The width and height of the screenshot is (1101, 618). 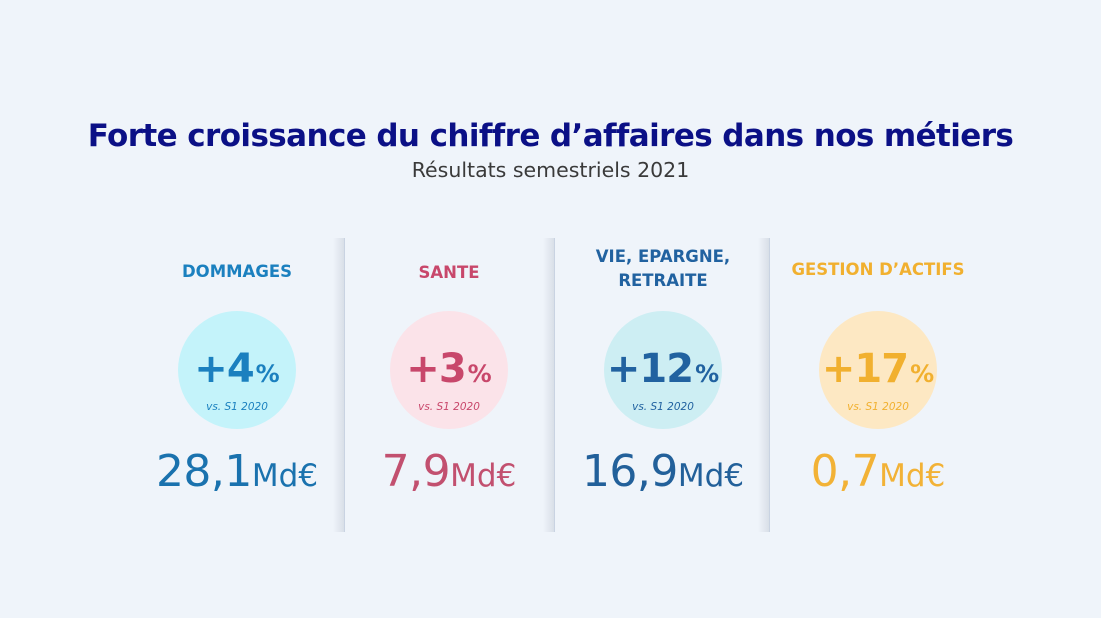 I want to click on growth-value: +3%, so click(x=449, y=371).